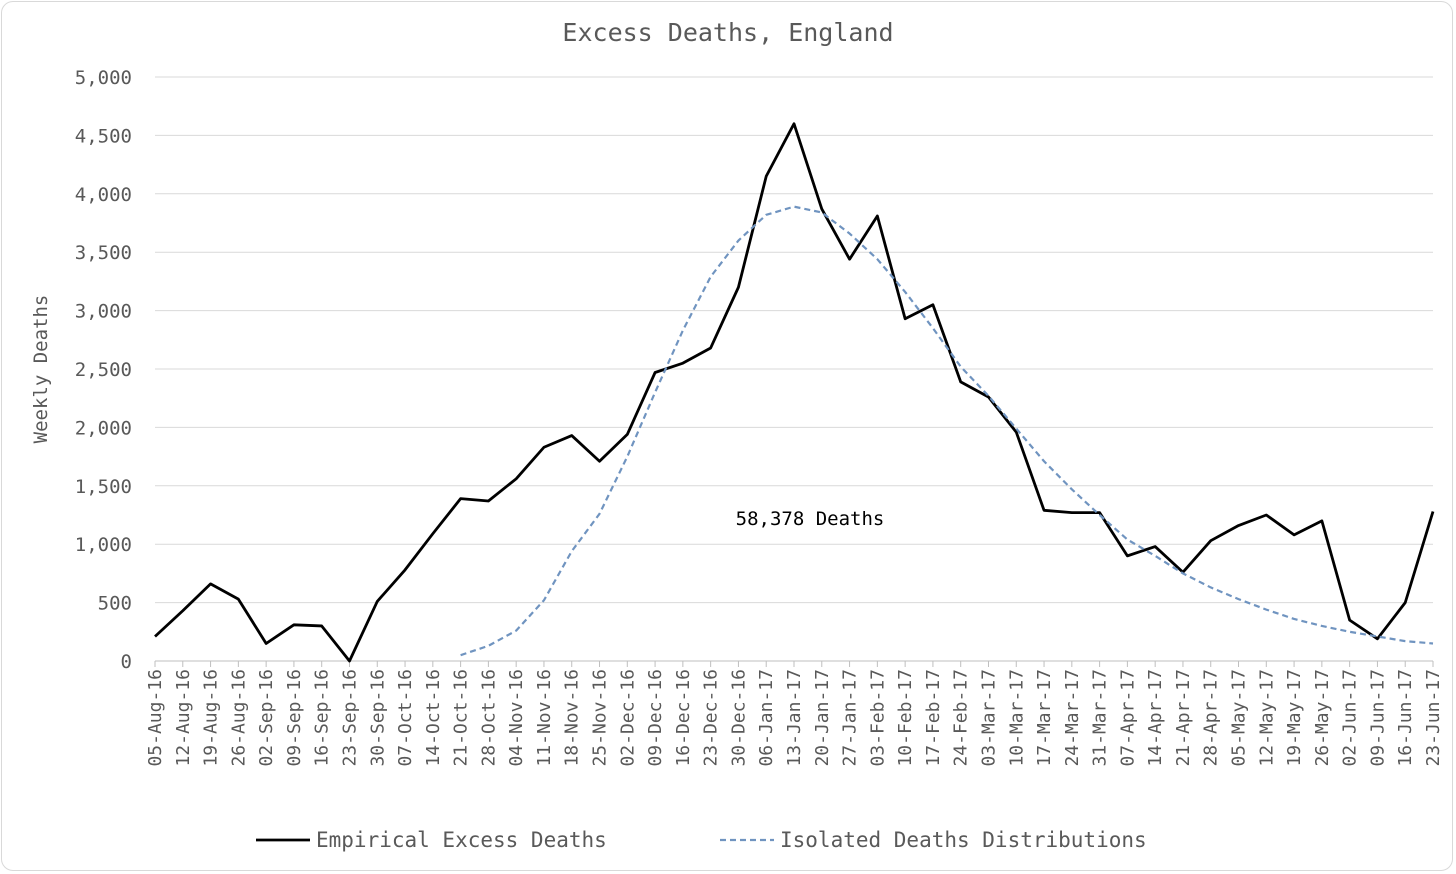  I want to click on x-tick-label: 13-Jan-17, so click(794, 718).